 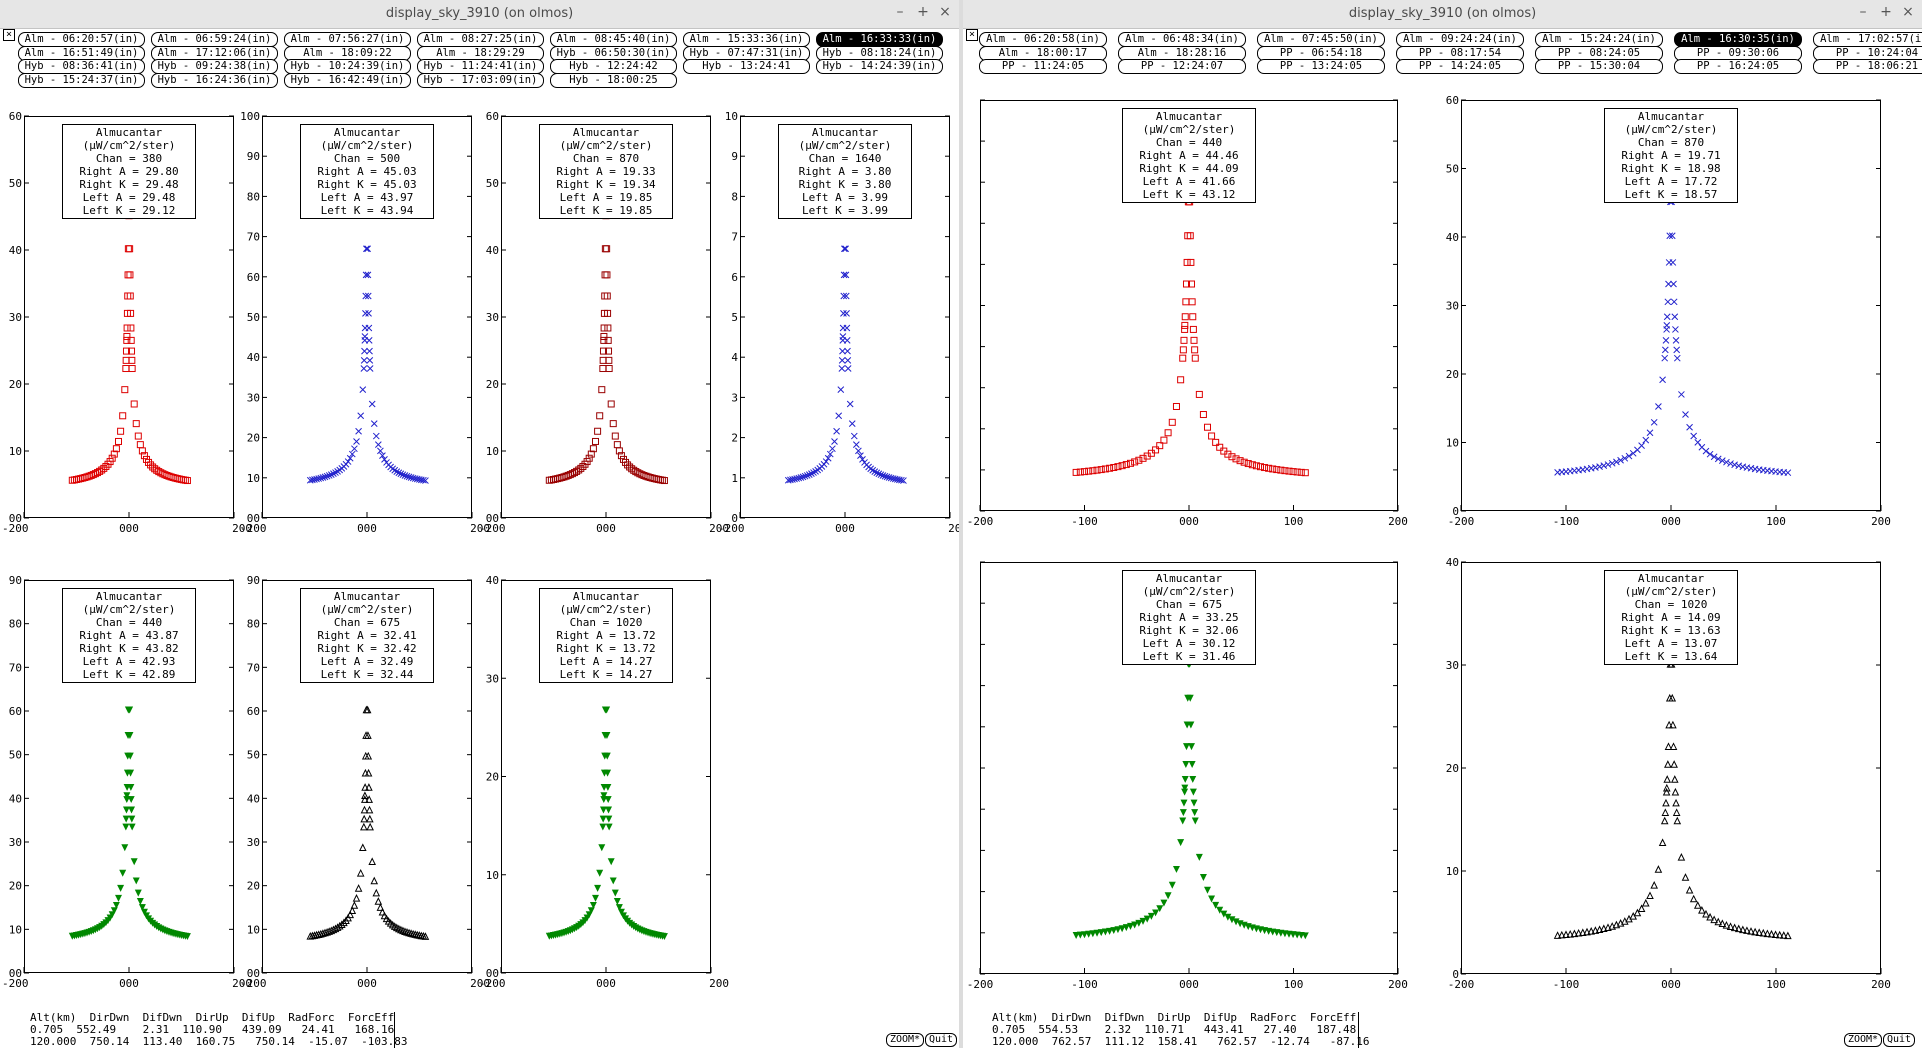 I want to click on y-tick-label: 00, so click(x=15, y=973).